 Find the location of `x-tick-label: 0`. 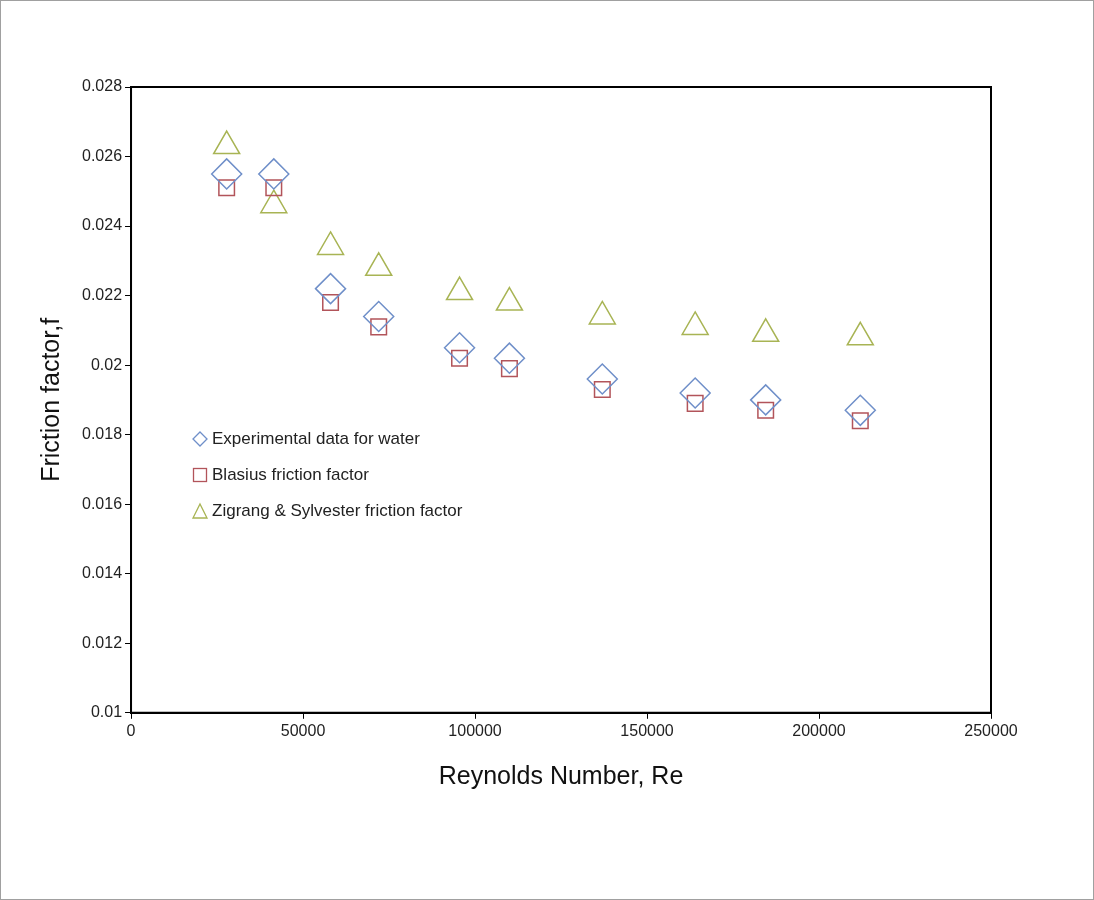

x-tick-label: 0 is located at coordinates (131, 730).